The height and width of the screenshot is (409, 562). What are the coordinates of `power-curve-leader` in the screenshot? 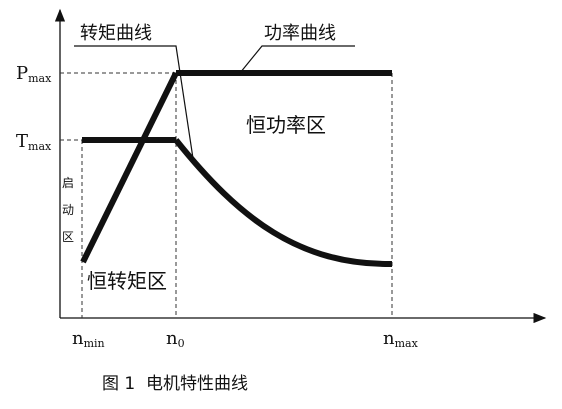 It's located at (297, 59).